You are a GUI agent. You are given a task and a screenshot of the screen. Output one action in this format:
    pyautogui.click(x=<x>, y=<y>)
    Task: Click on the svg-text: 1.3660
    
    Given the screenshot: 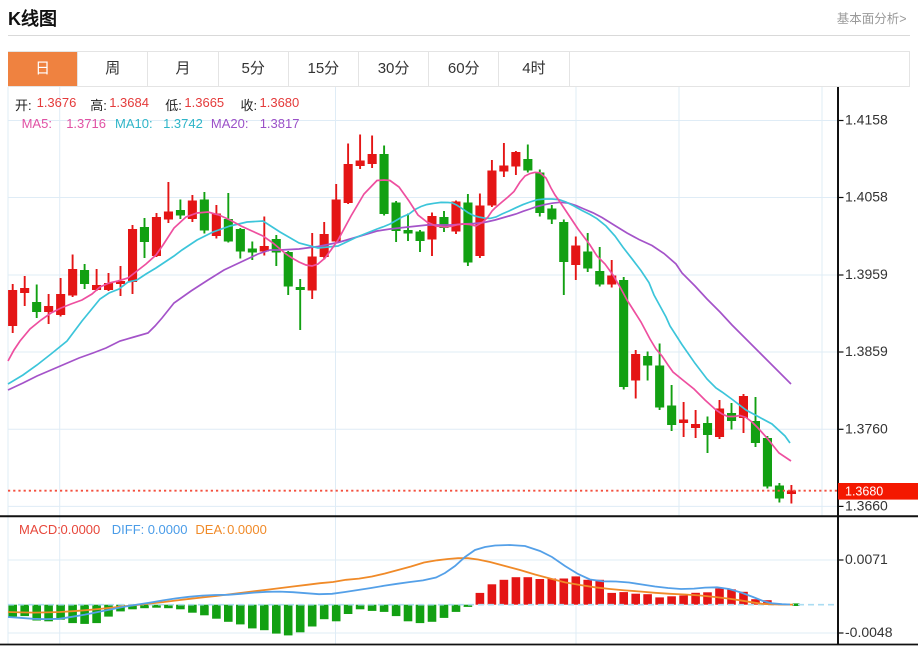 What is the action you would take?
    pyautogui.click(x=866, y=506)
    